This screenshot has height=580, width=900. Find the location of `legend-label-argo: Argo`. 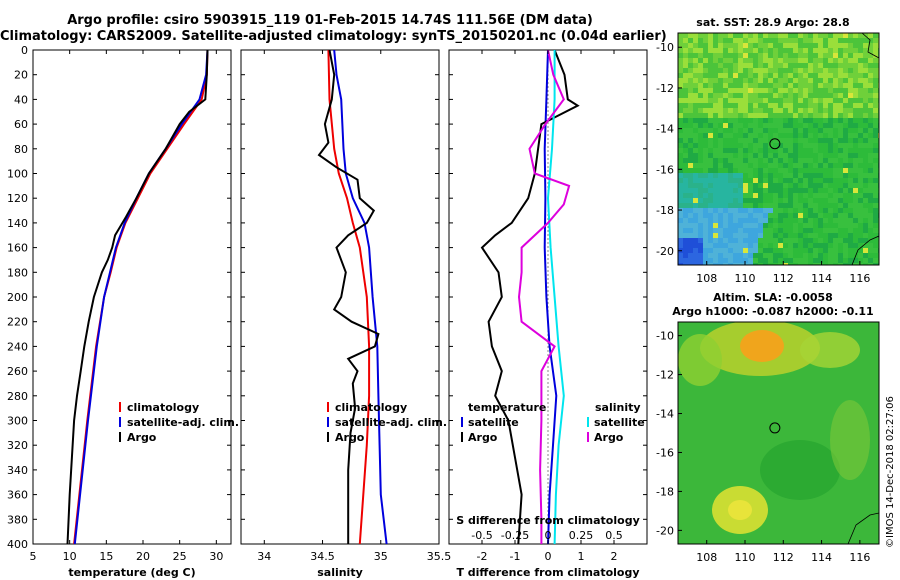

legend-label-argo: Argo is located at coordinates (142, 437).